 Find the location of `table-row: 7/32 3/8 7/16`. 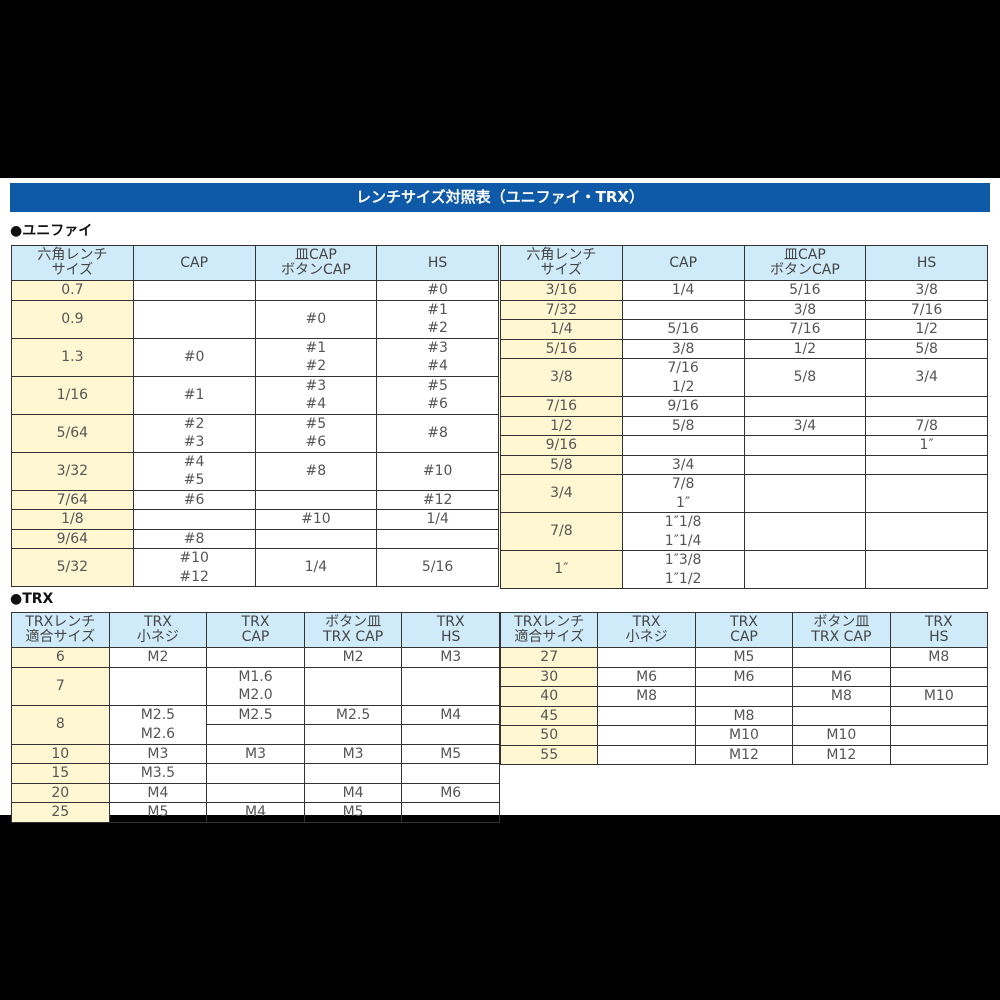

table-row: 7/32 3/8 7/16 is located at coordinates (744, 309).